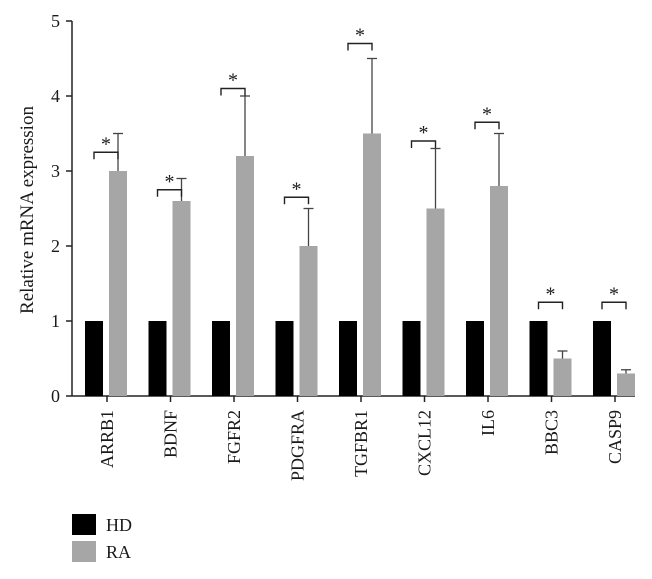 The height and width of the screenshot is (579, 652). What do you see at coordinates (615, 437) in the screenshot?
I see `x-tick-label: CASP9` at bounding box center [615, 437].